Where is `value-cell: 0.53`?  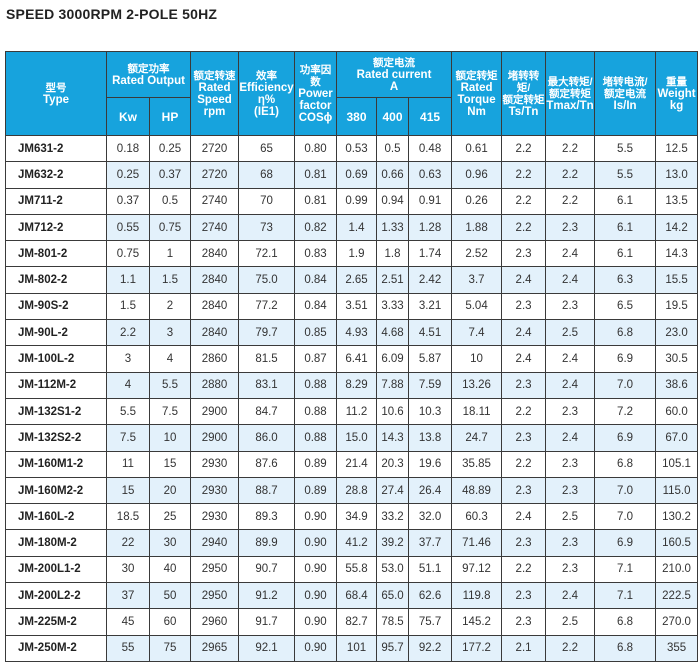 value-cell: 0.53 is located at coordinates (357, 148).